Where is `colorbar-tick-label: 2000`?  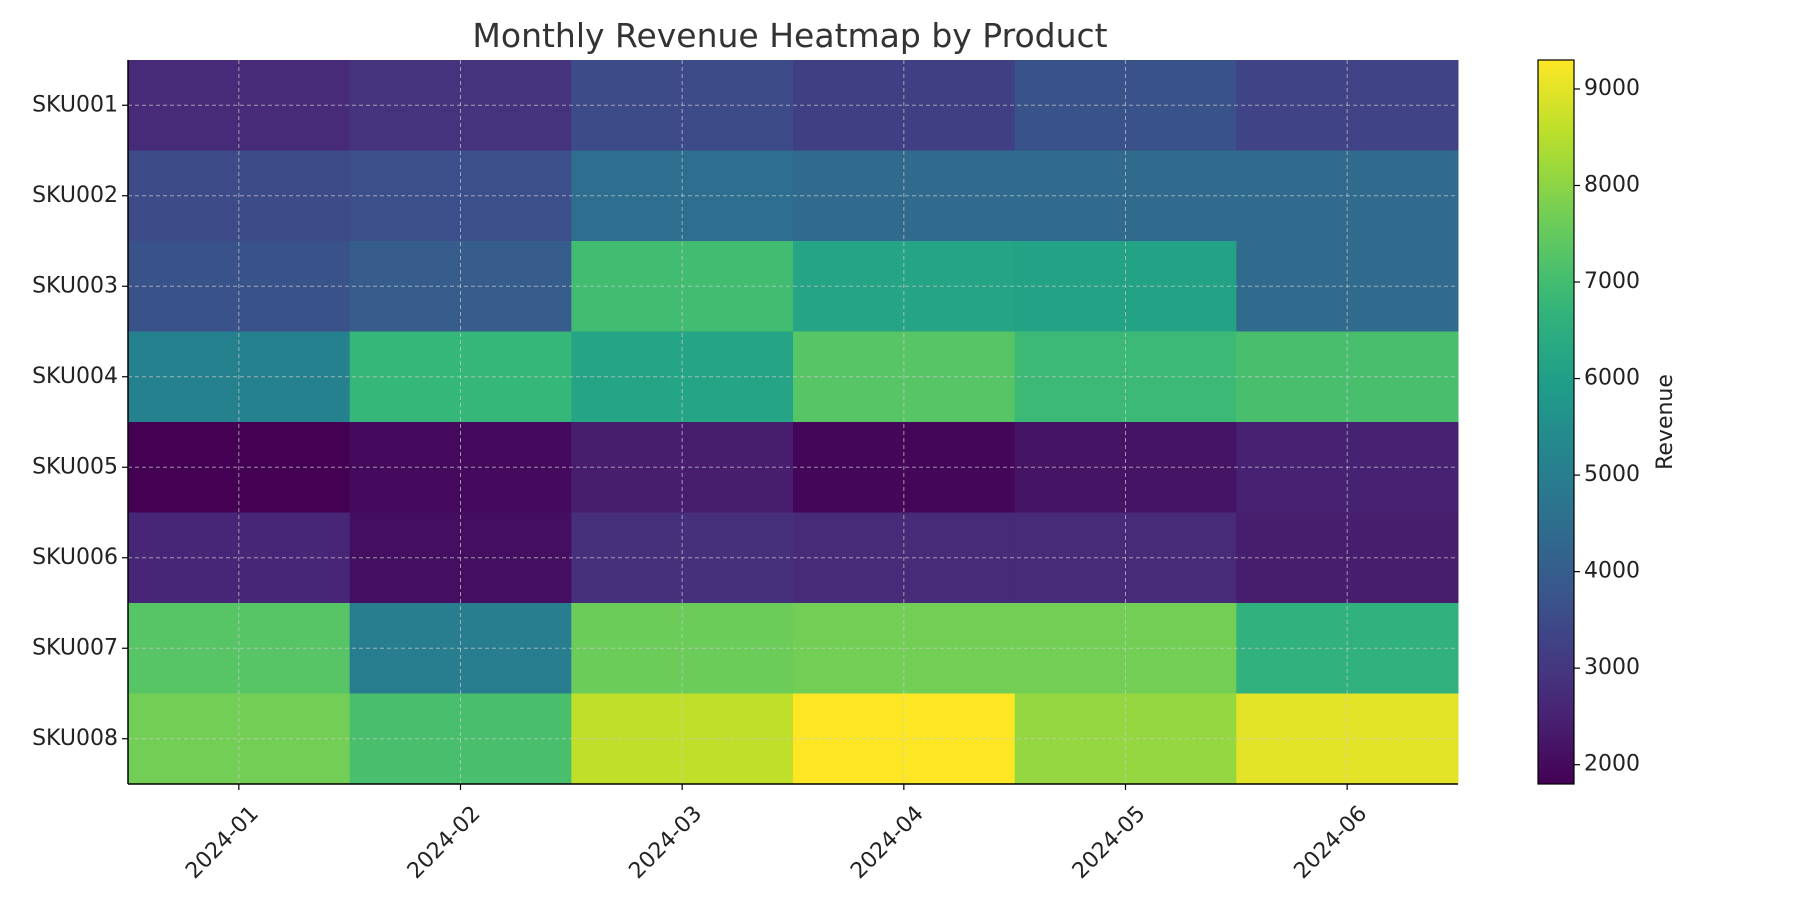
colorbar-tick-label: 2000 is located at coordinates (1612, 764).